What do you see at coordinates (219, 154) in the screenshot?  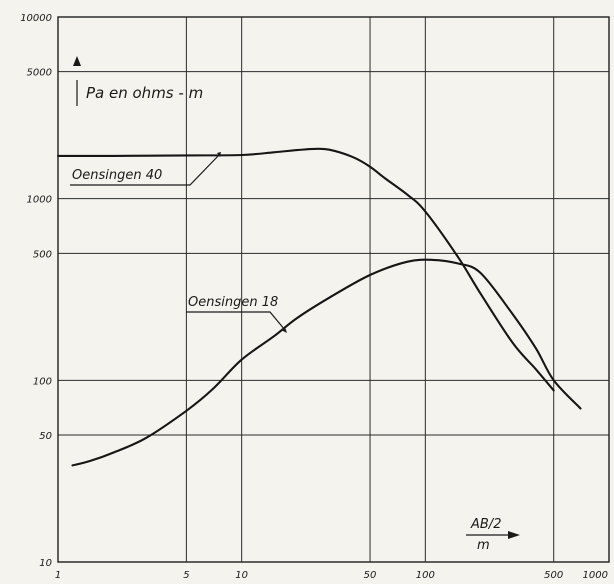 I see `series-label-oensingen-40-arrow` at bounding box center [219, 154].